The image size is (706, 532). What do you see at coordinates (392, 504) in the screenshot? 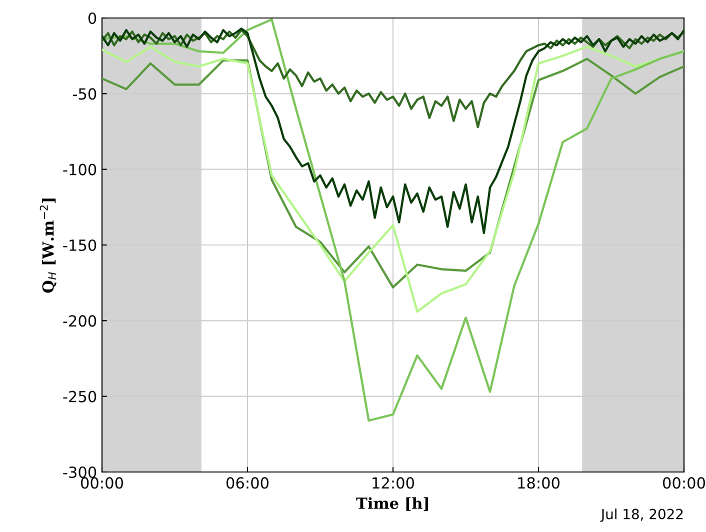
I see `x-axis-title: Time [h]` at bounding box center [392, 504].